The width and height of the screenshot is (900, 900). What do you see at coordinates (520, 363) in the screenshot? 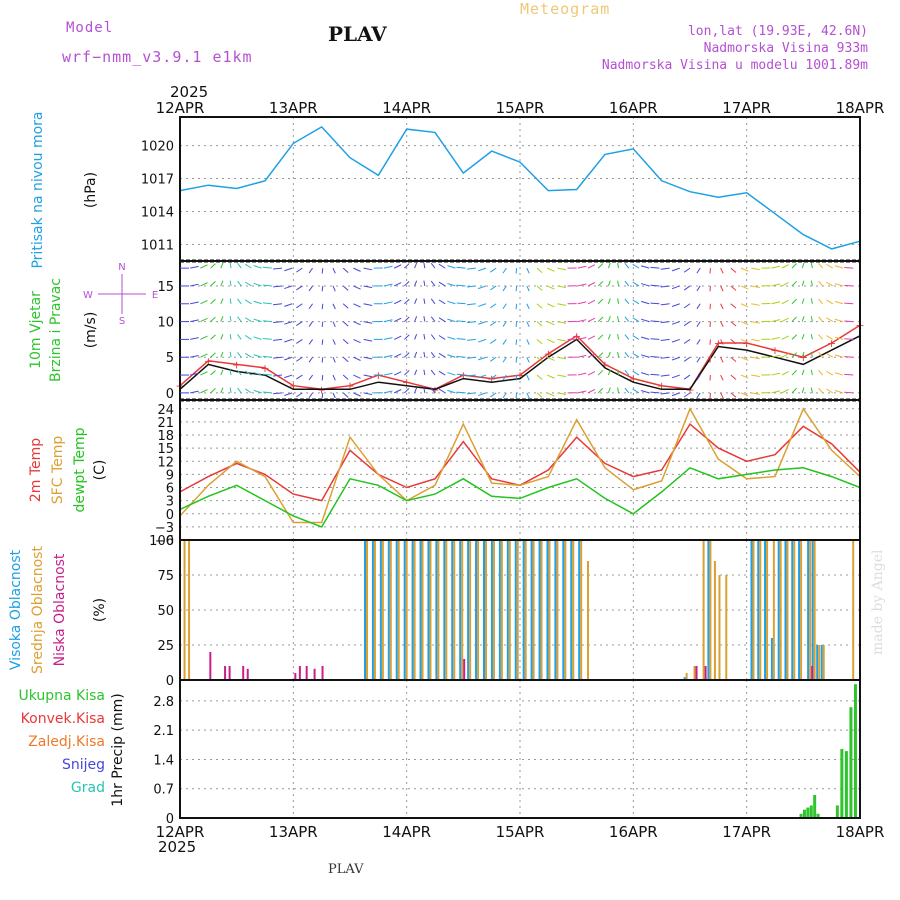
I see `series-line-mean` at bounding box center [520, 363].